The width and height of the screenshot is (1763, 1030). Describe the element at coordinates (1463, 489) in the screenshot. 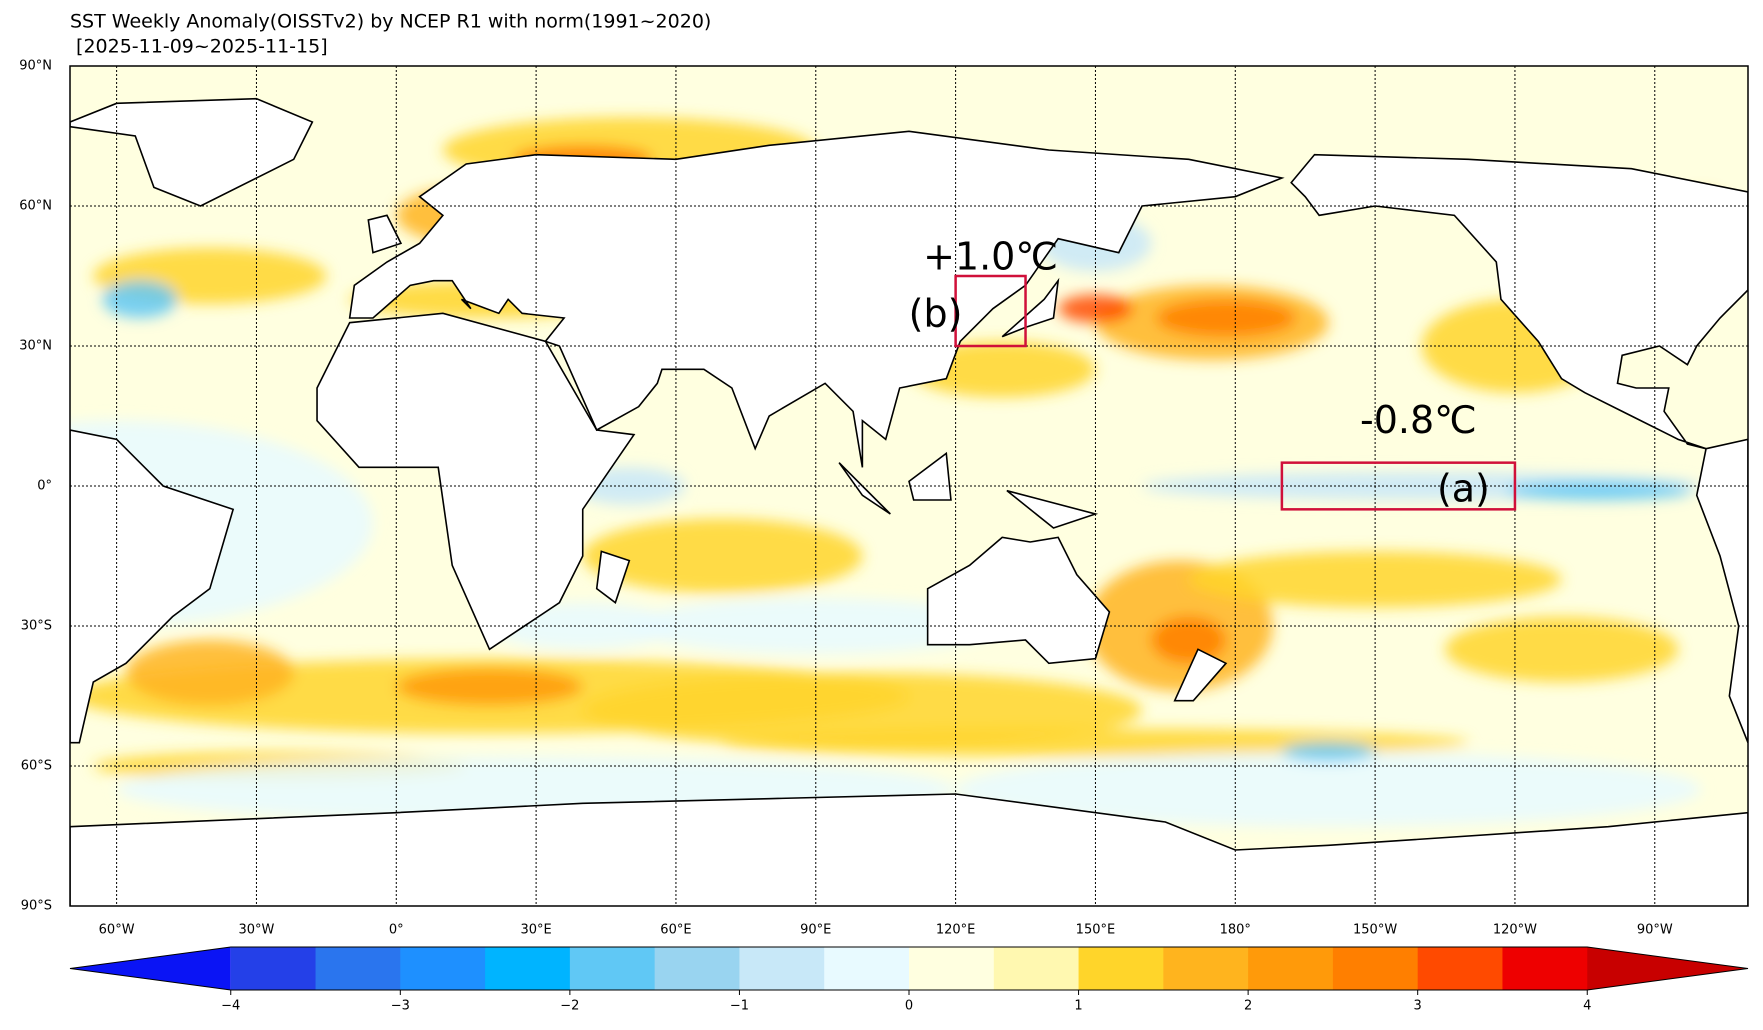

I see `region-label: (a)` at that location.